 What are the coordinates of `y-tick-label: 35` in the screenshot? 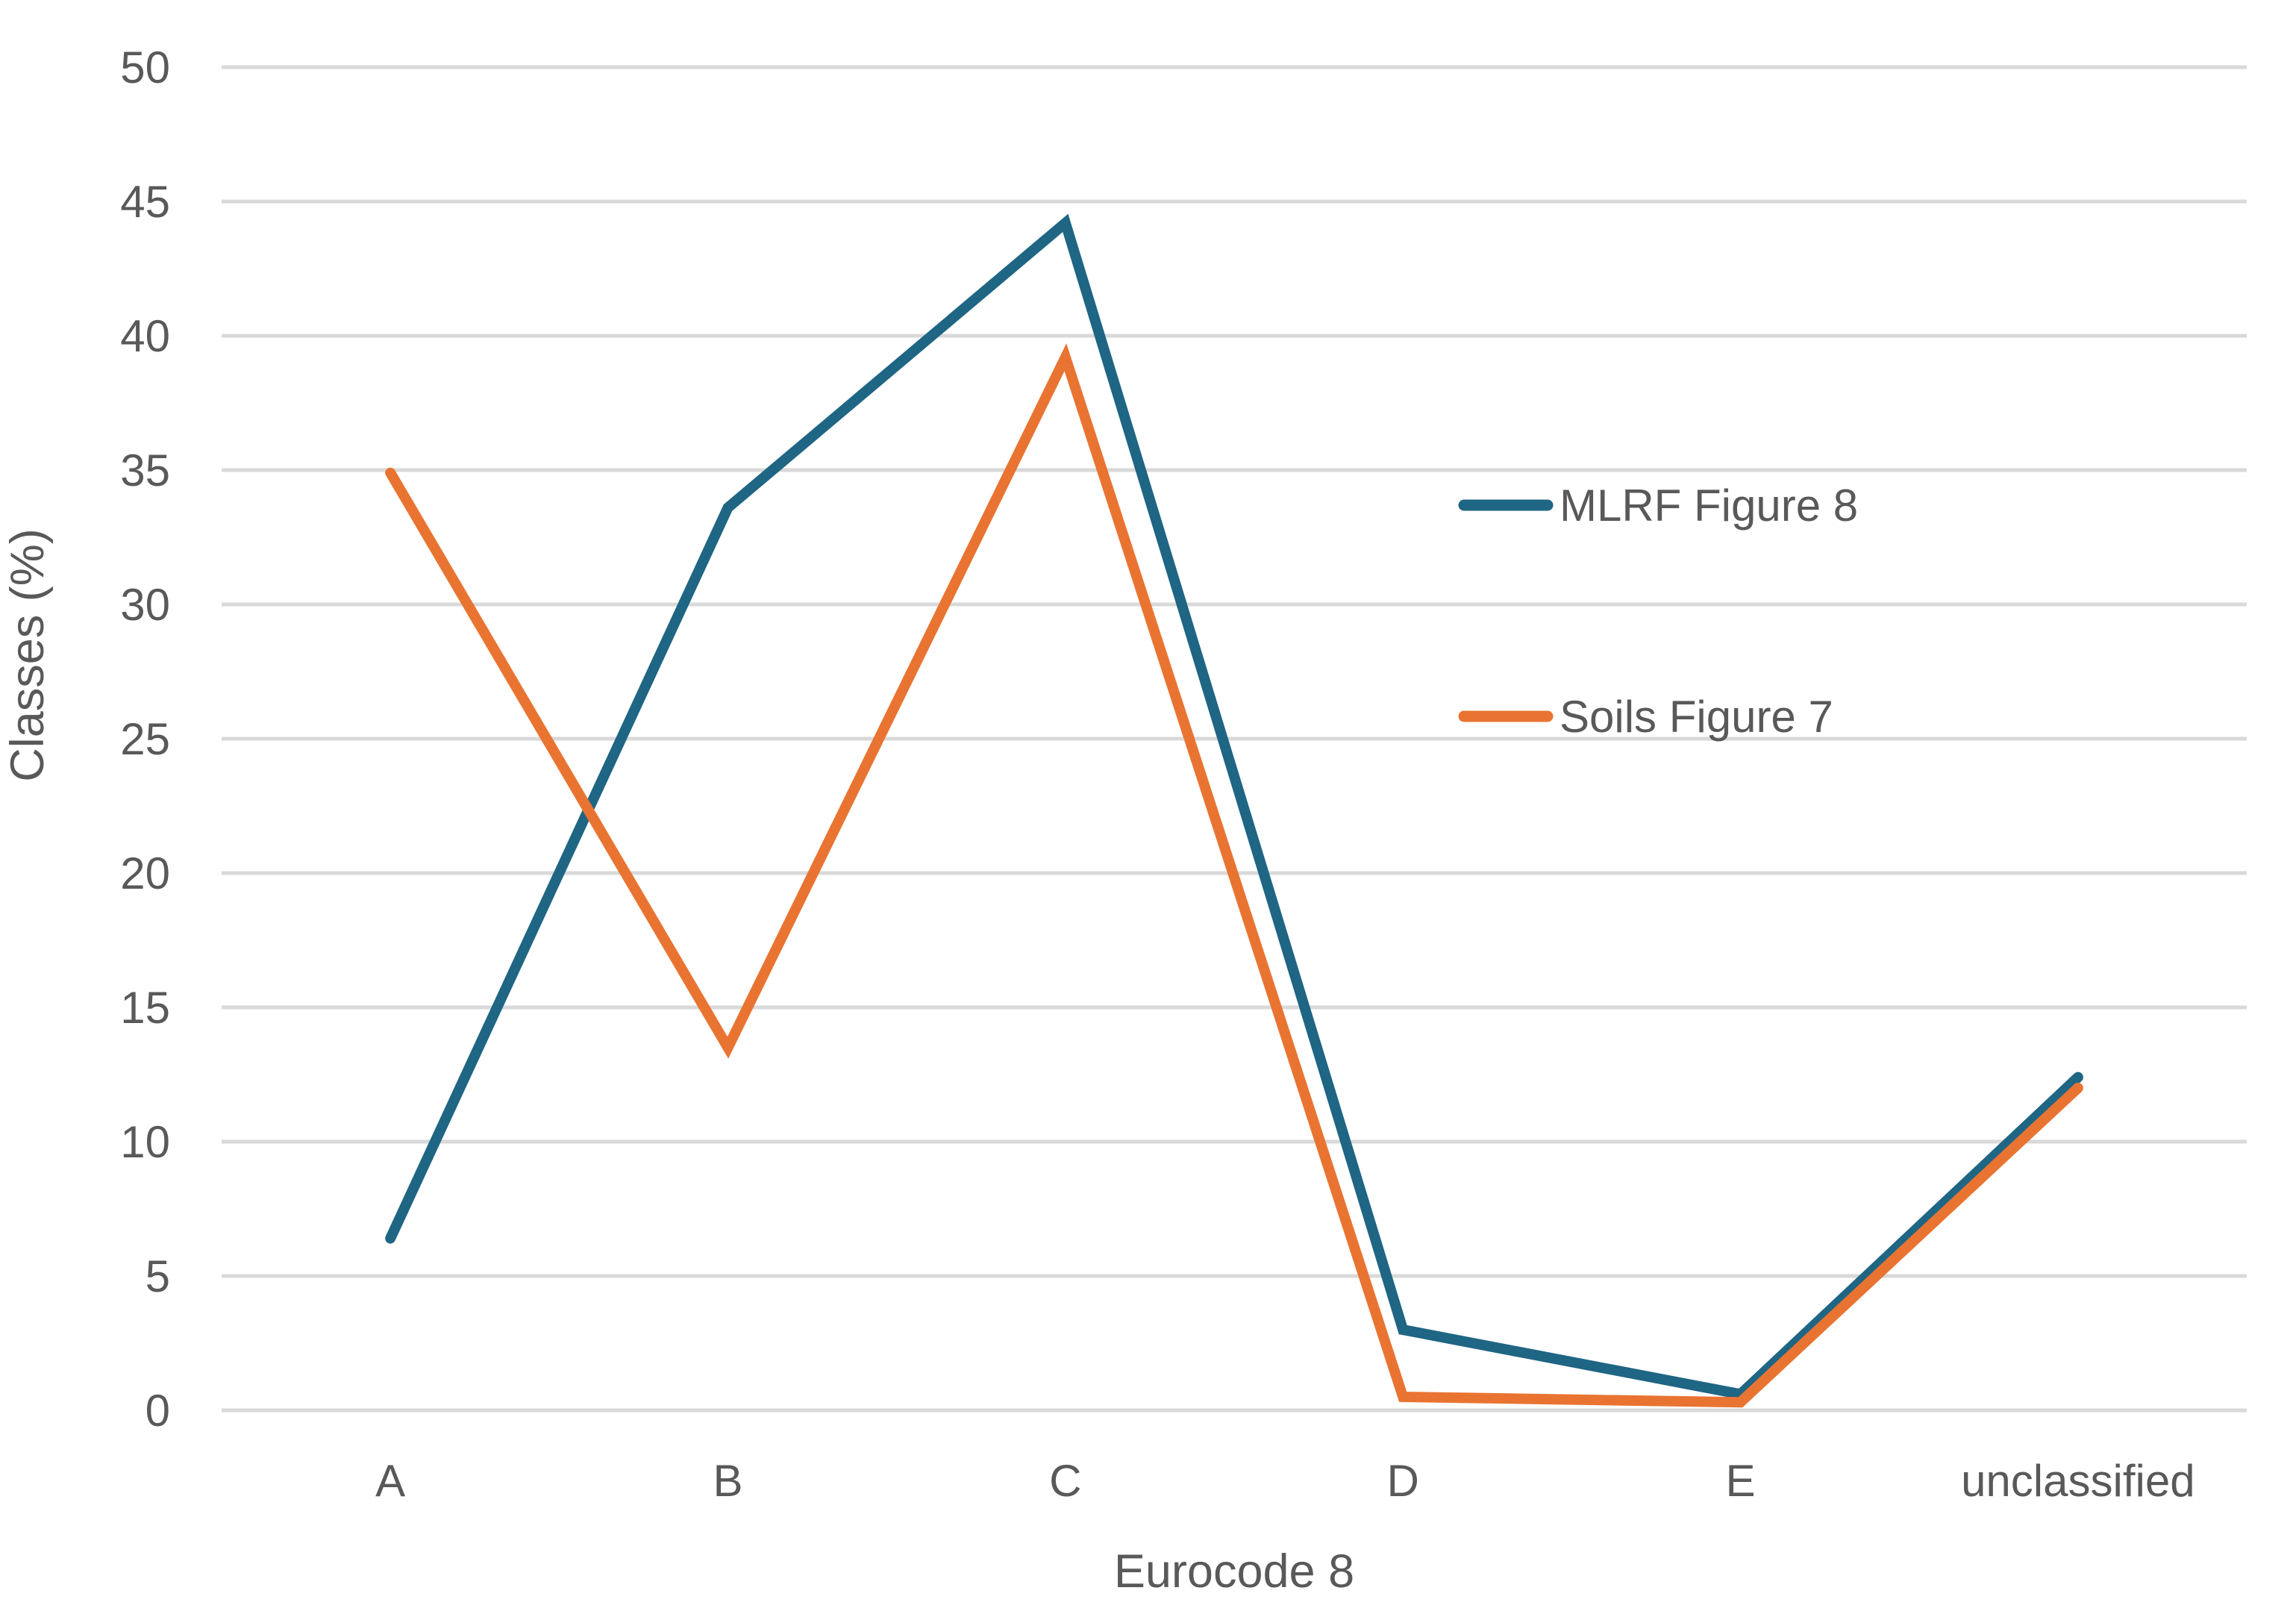 It's located at (145, 470).